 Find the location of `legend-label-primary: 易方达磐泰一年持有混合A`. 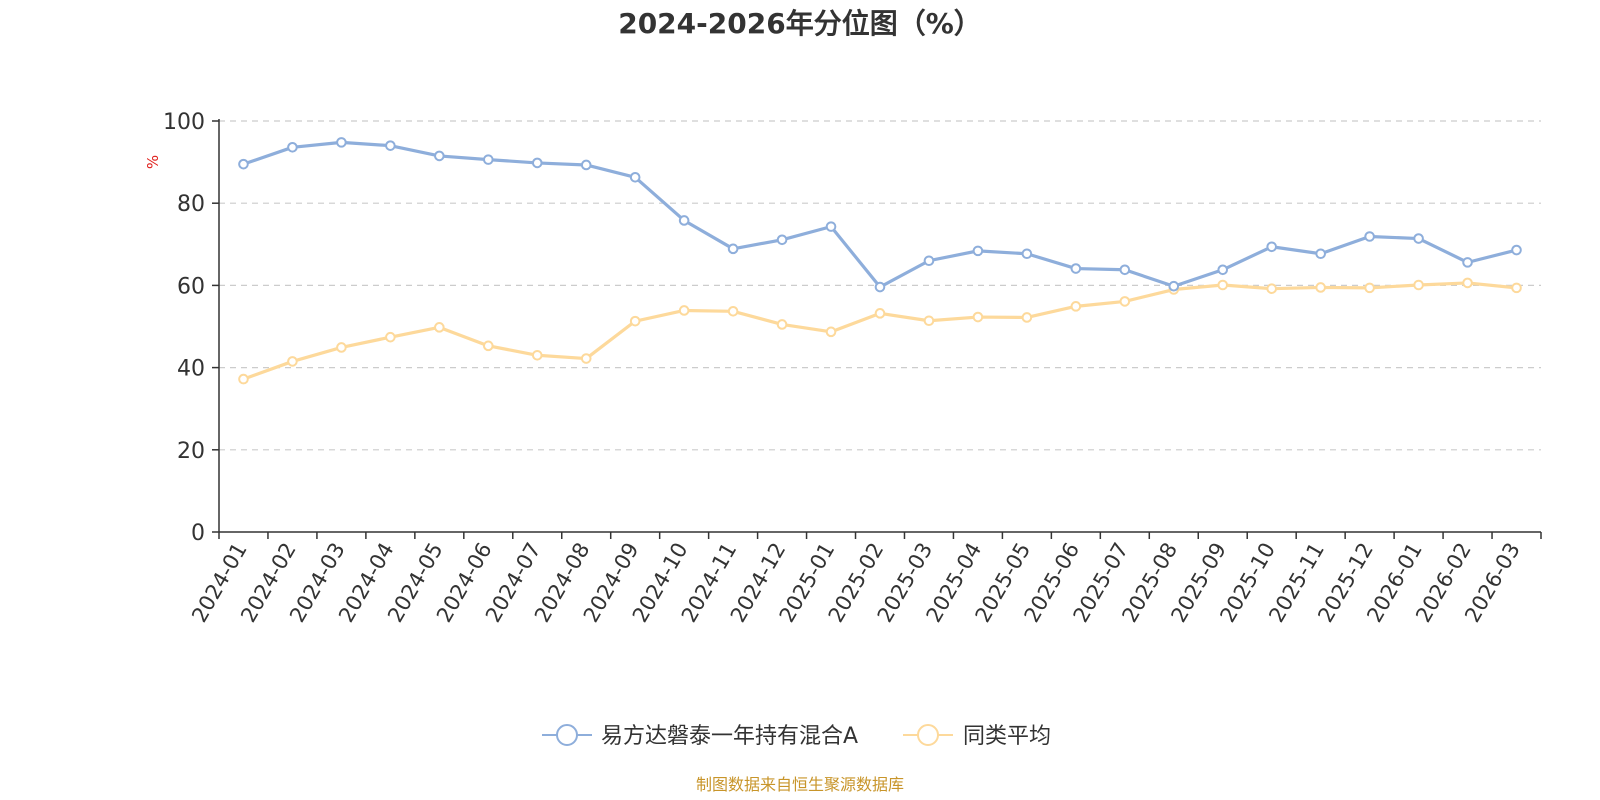

legend-label-primary: 易方达磐泰一年持有混合A is located at coordinates (729, 736).